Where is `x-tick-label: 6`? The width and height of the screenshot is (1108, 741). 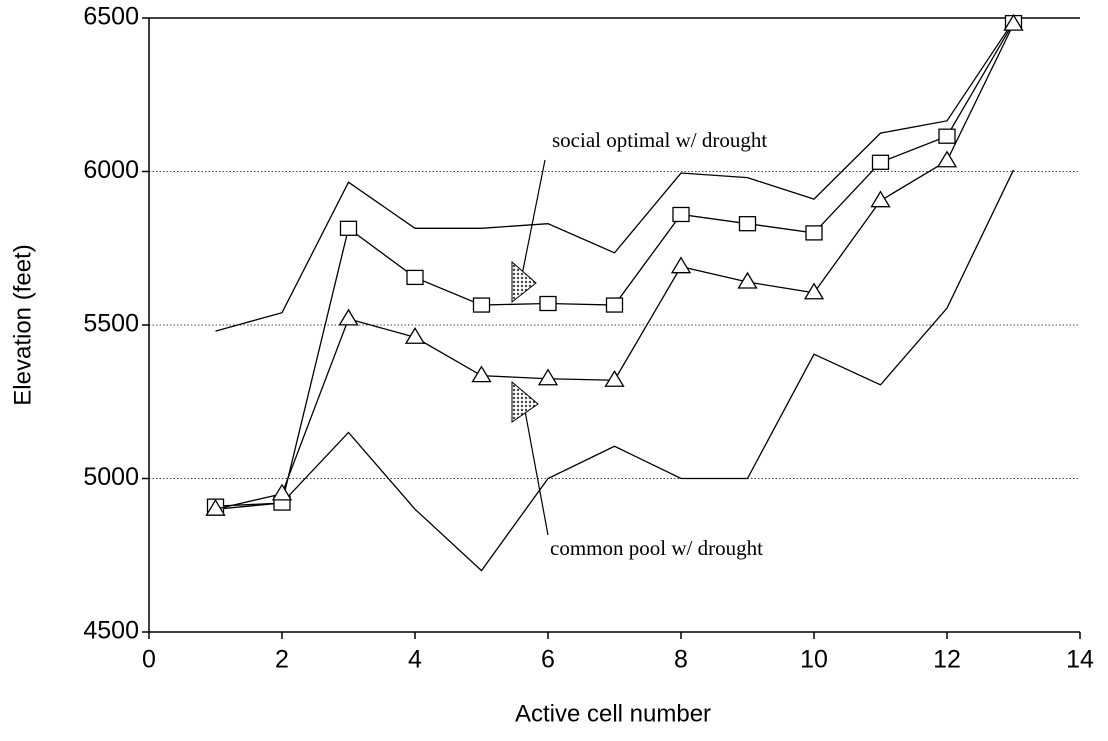
x-tick-label: 6 is located at coordinates (548, 660).